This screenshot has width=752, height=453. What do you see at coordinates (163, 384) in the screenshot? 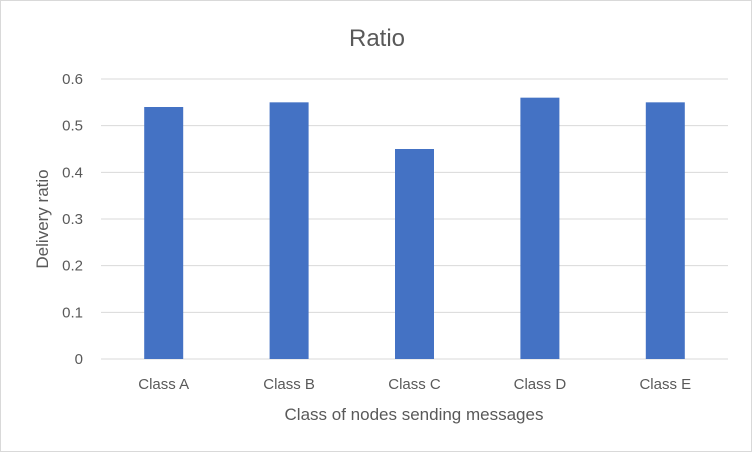
I see `x-tick-label: Class A` at bounding box center [163, 384].